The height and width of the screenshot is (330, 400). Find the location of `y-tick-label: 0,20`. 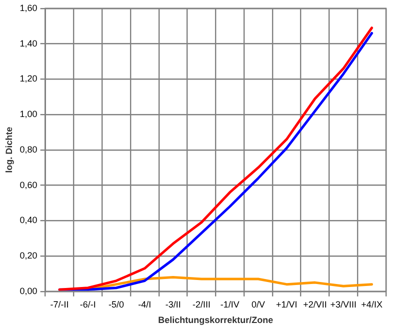

y-tick-label: 0,20 is located at coordinates (29, 255).